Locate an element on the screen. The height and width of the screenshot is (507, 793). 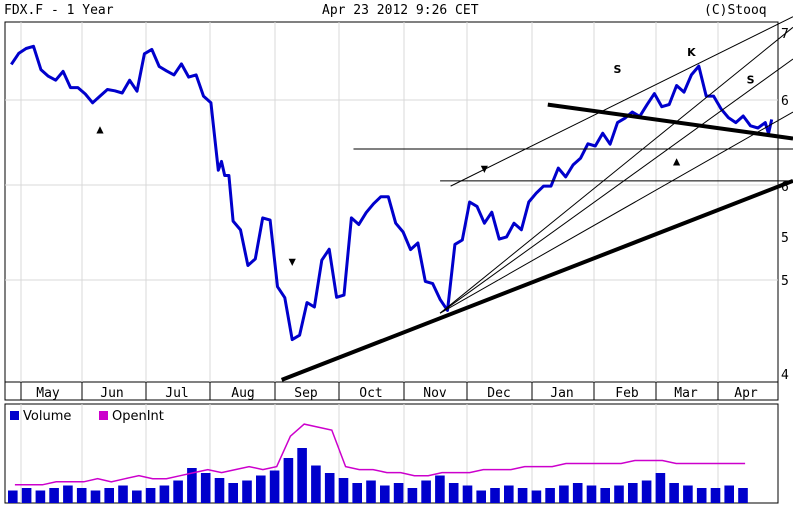
x-tick-label: Nov is located at coordinates (435, 393).